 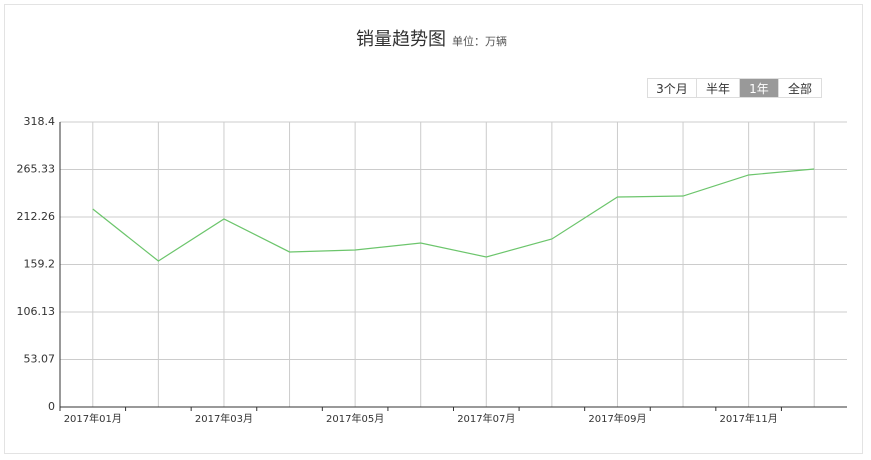 I want to click on x-tick-label: 2017年07月, so click(x=486, y=418).